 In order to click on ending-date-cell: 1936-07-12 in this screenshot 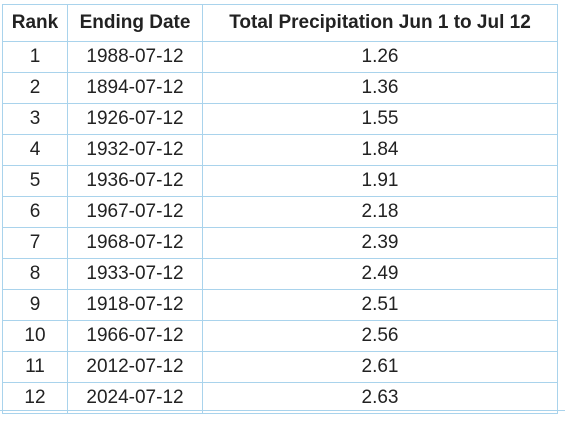, I will do `click(135, 181)`.